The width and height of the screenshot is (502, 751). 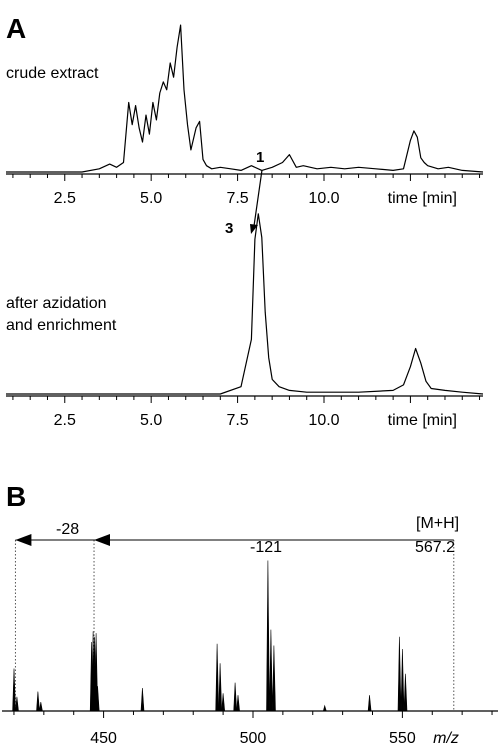 What do you see at coordinates (61, 325) in the screenshot?
I see `lower-trace-label-line2: and enrichment` at bounding box center [61, 325].